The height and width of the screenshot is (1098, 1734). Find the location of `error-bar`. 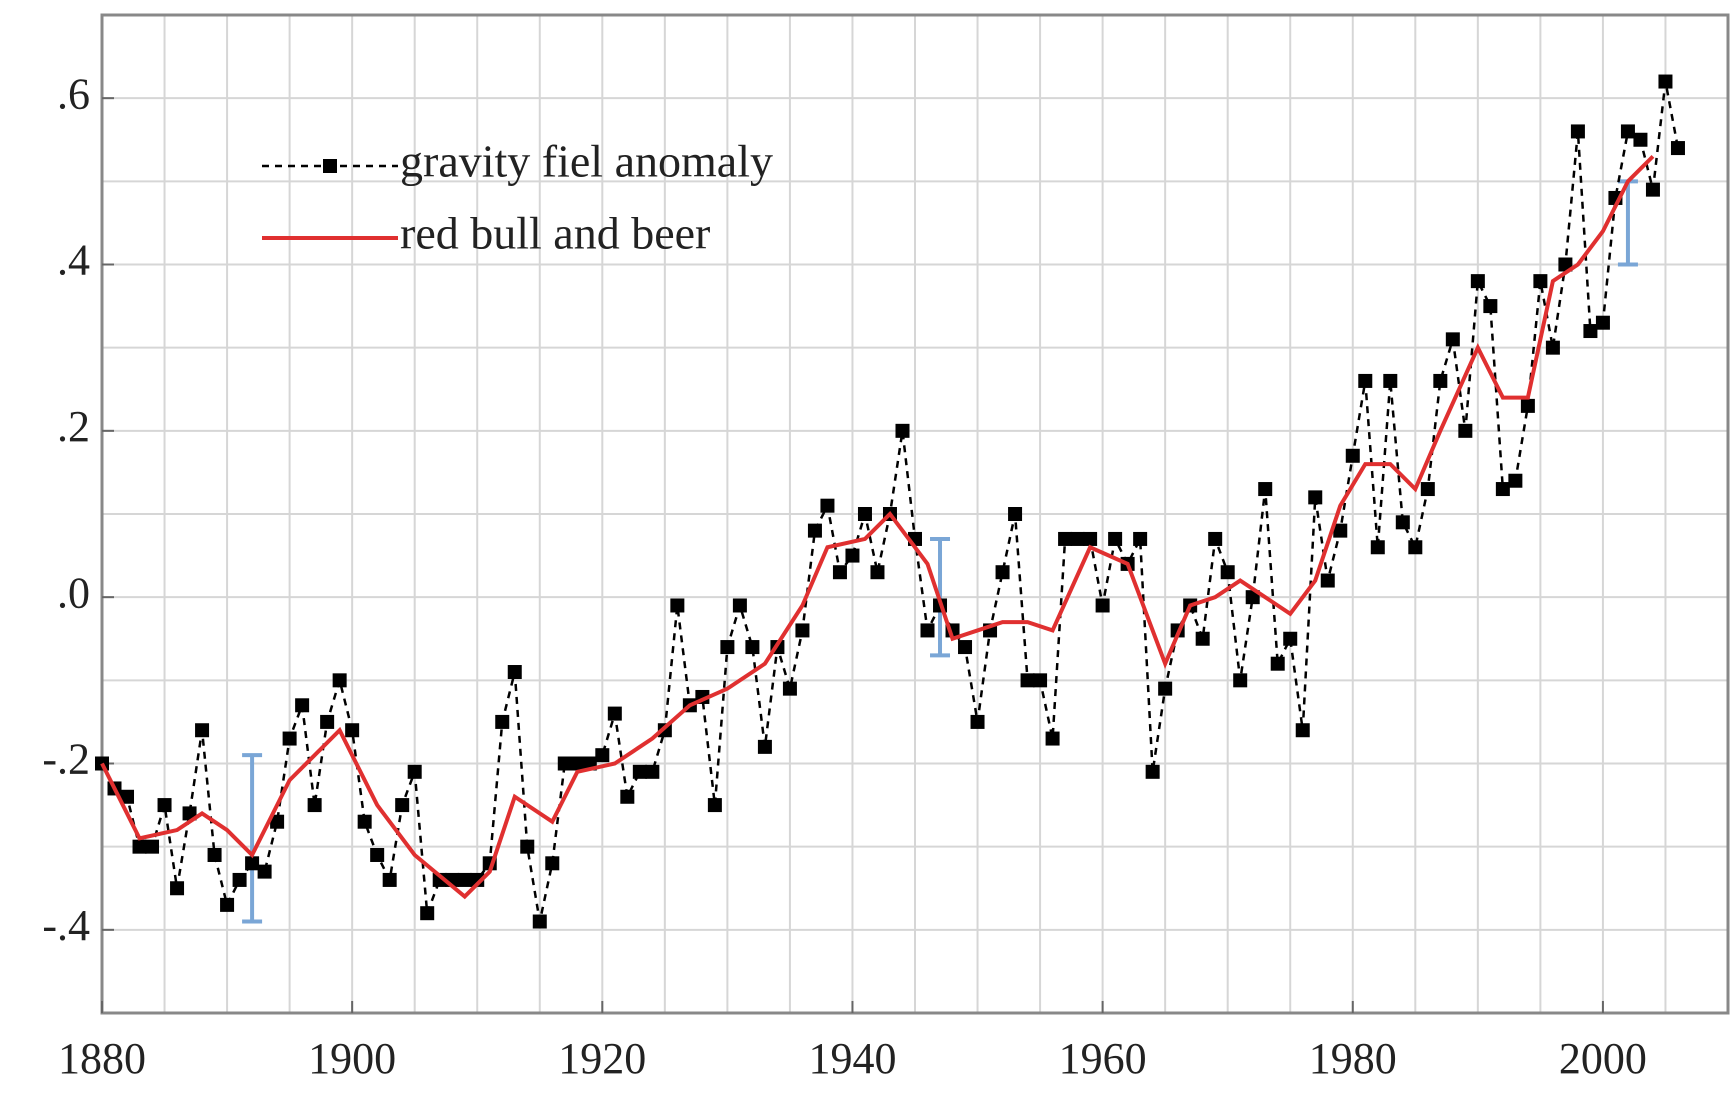

error-bar is located at coordinates (252, 838).